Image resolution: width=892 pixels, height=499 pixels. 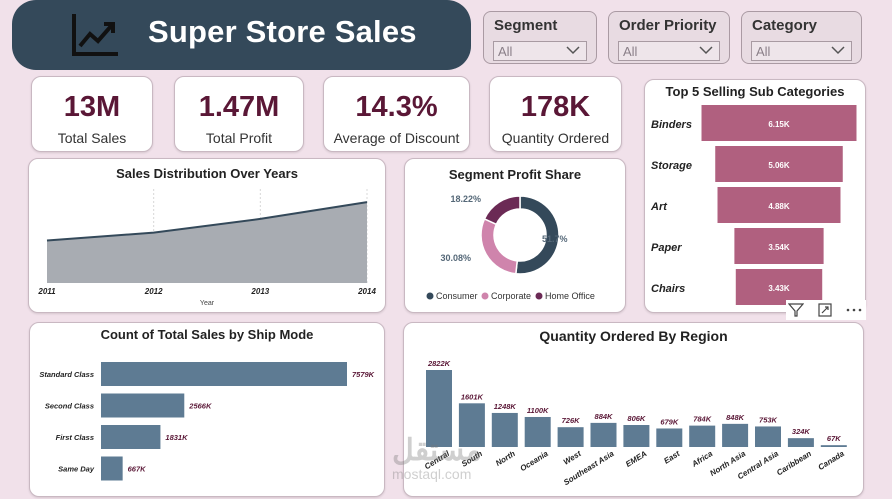 What do you see at coordinates (779, 165) in the screenshot?
I see `data-label: 5.06K` at bounding box center [779, 165].